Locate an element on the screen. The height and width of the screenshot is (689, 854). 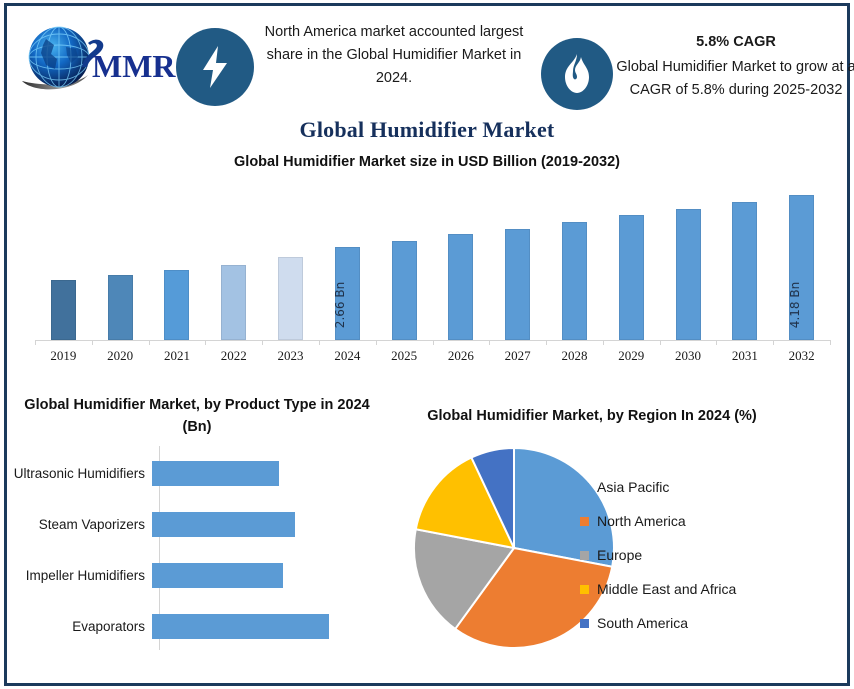
column-axis-year-label: 2020 is located at coordinates (120, 355).